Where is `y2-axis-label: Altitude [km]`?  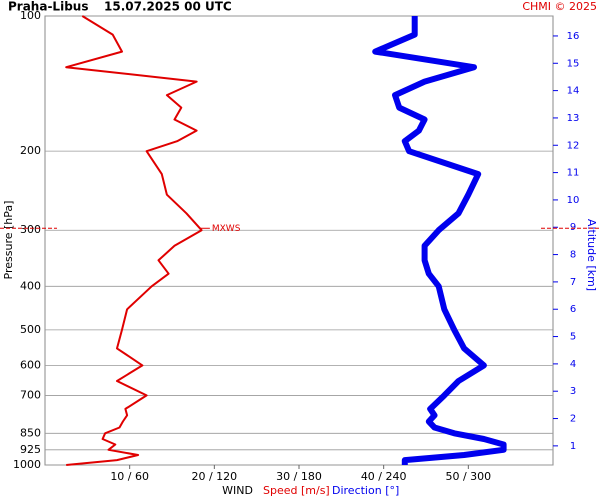 y2-axis-label: Altitude [km] is located at coordinates (591, 255).